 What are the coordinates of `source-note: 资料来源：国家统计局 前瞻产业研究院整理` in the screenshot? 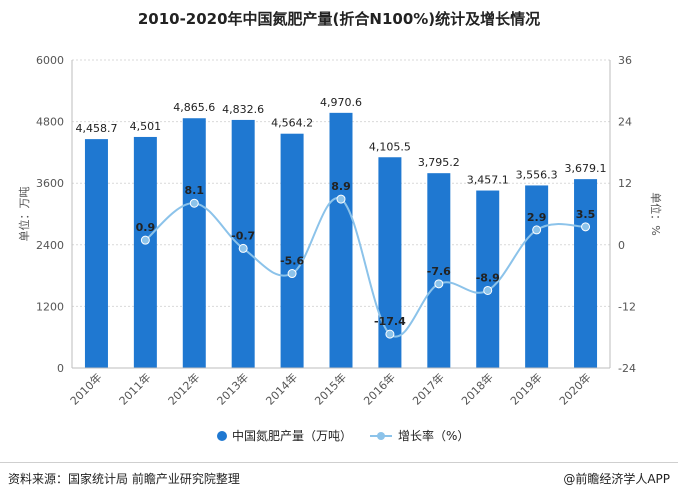 It's located at (124, 479).